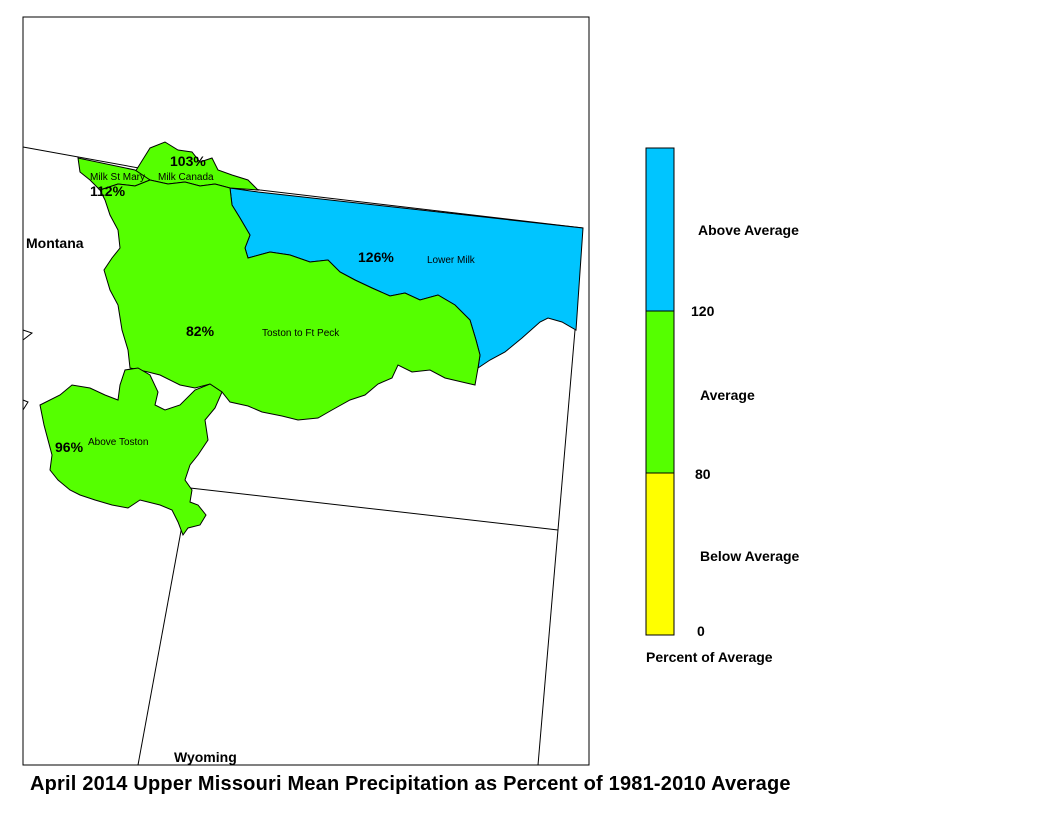  Describe the element at coordinates (290, 300) in the screenshot. I see `basin-toston-to-ft-peck` at that location.